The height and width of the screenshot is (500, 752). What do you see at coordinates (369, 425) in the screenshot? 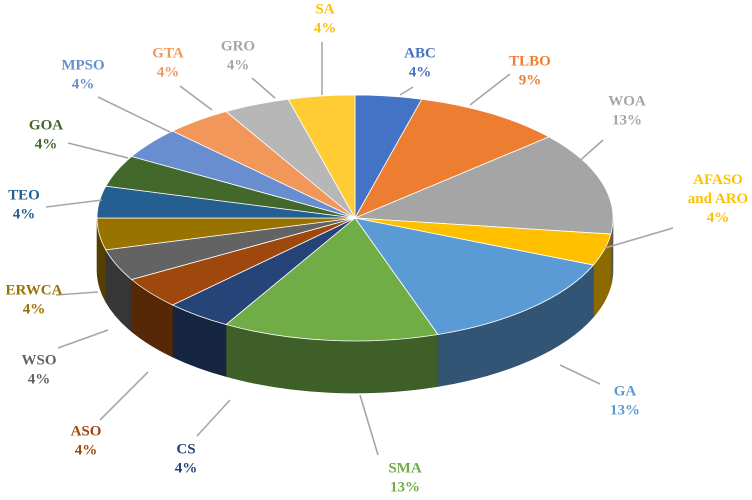
I see `leader-line-sma` at bounding box center [369, 425].